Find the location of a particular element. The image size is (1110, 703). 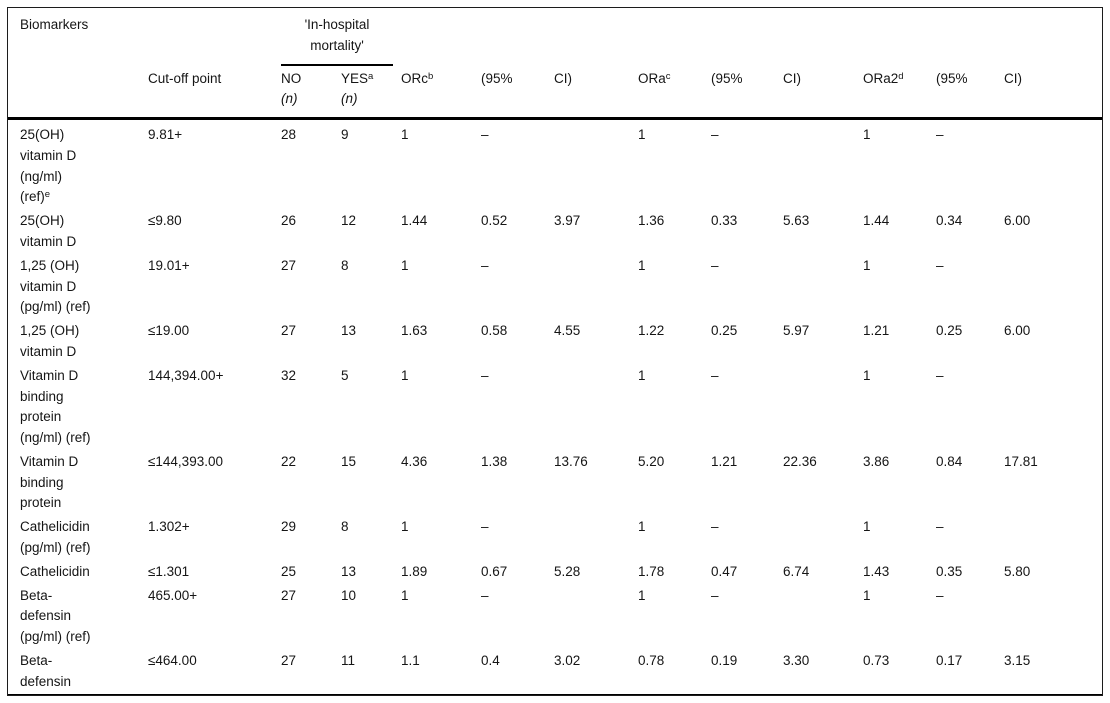

cutoff-cell: ≤9.80 is located at coordinates (165, 221).